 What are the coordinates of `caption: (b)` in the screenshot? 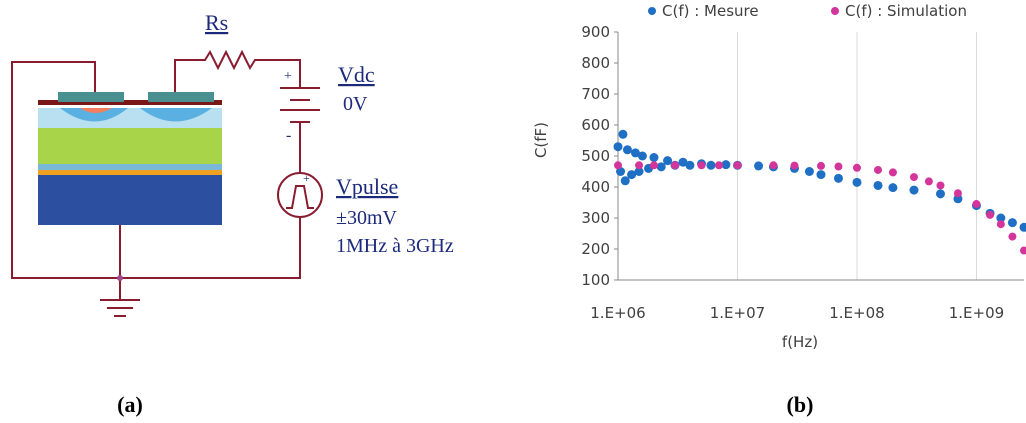 It's located at (800, 404).